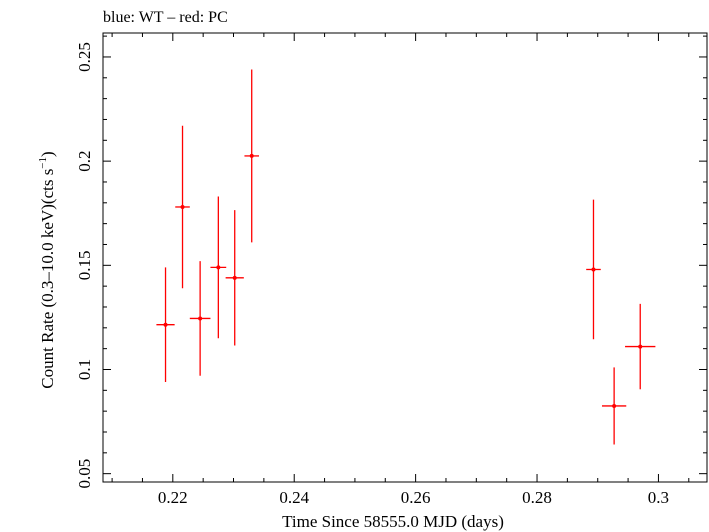  I want to click on y-axis-label-close: ), so click(47, 154).